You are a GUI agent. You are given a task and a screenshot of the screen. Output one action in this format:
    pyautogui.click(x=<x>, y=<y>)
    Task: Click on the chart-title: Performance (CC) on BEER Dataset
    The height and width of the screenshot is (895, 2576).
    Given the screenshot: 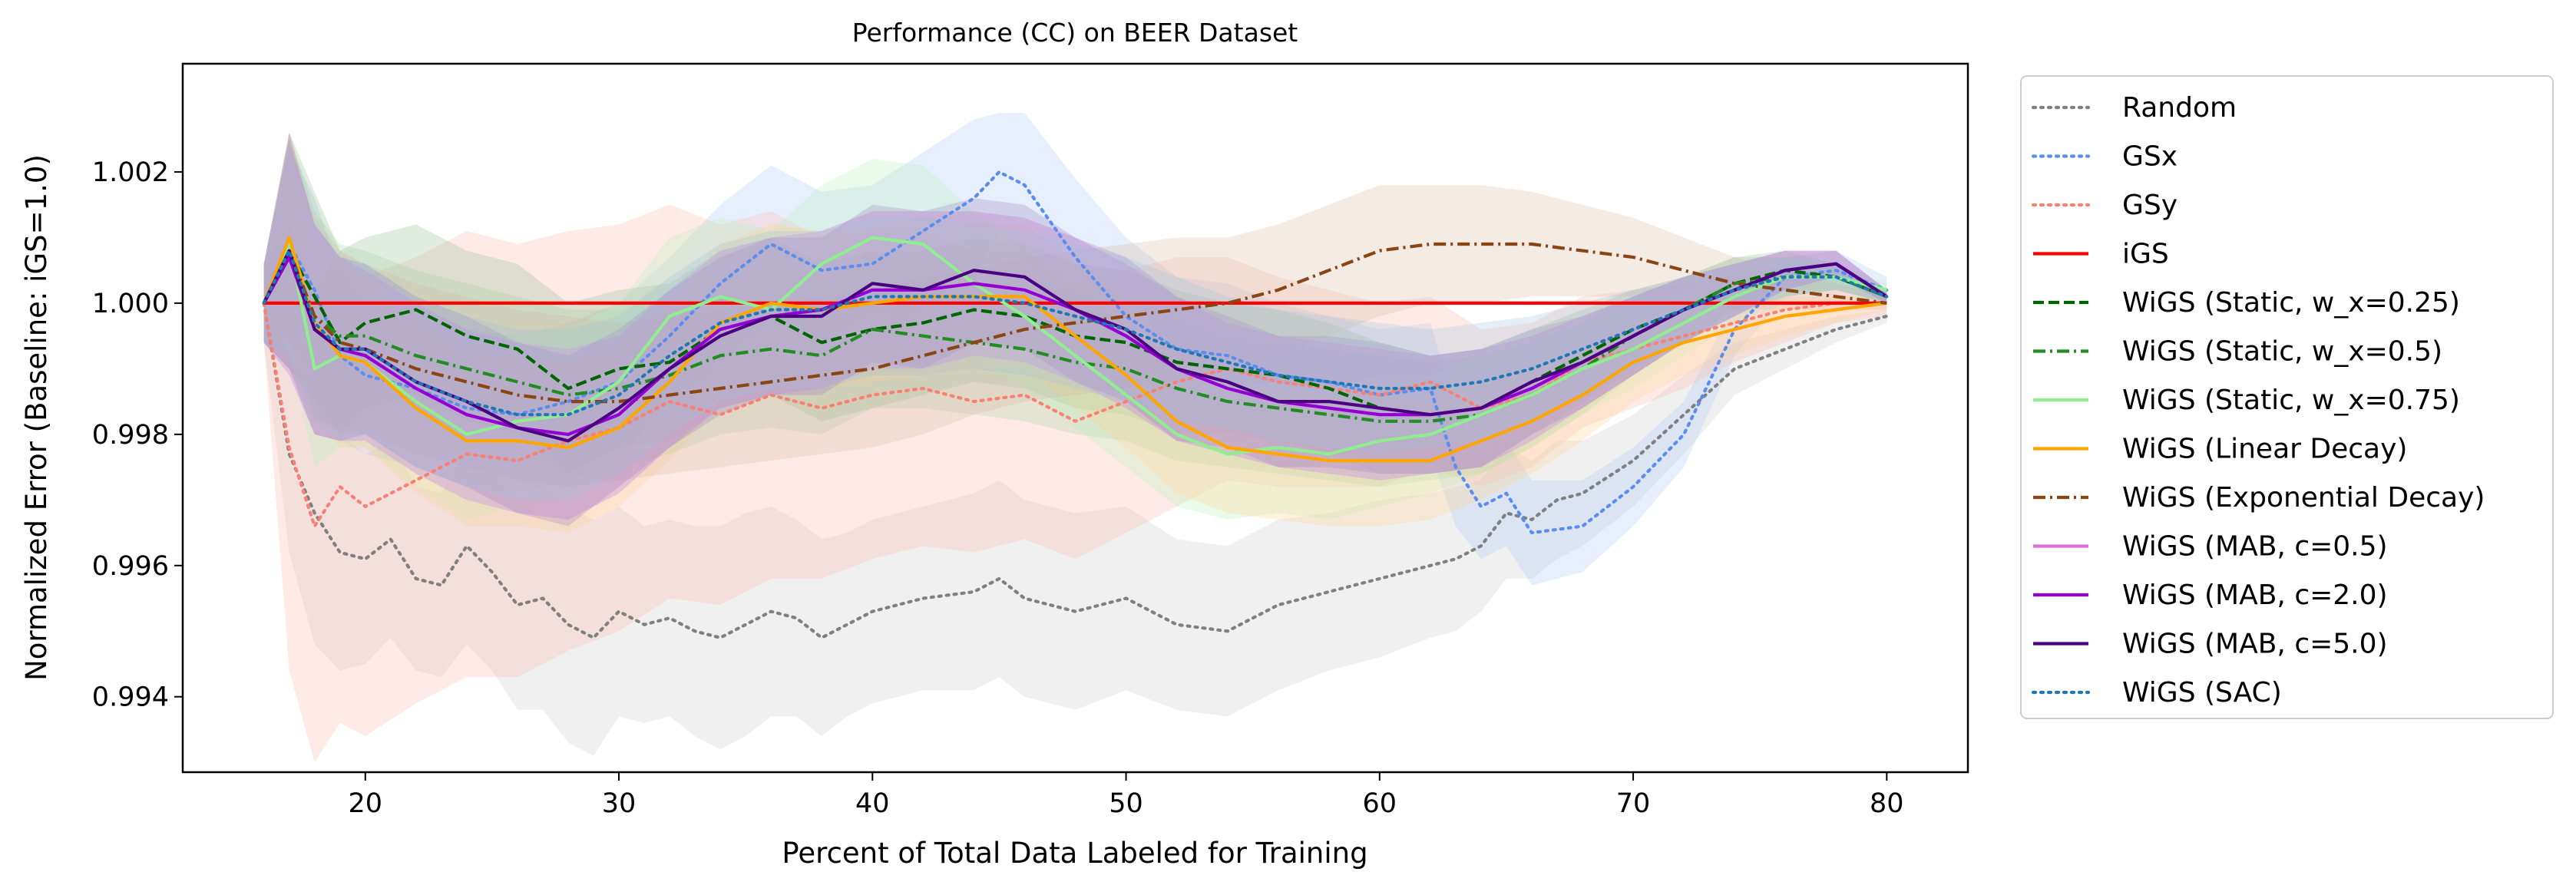 What is the action you would take?
    pyautogui.click(x=1075, y=33)
    